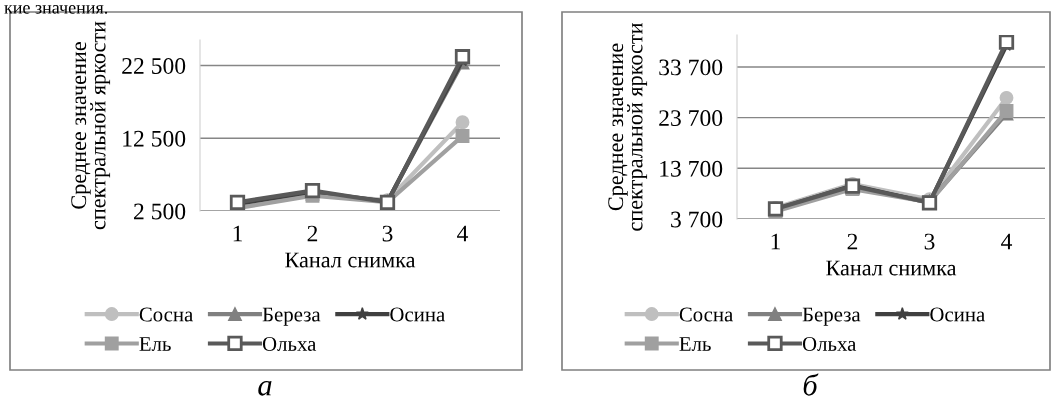 The width and height of the screenshot is (1057, 403). What do you see at coordinates (811, 384) in the screenshot?
I see `text: б` at bounding box center [811, 384].